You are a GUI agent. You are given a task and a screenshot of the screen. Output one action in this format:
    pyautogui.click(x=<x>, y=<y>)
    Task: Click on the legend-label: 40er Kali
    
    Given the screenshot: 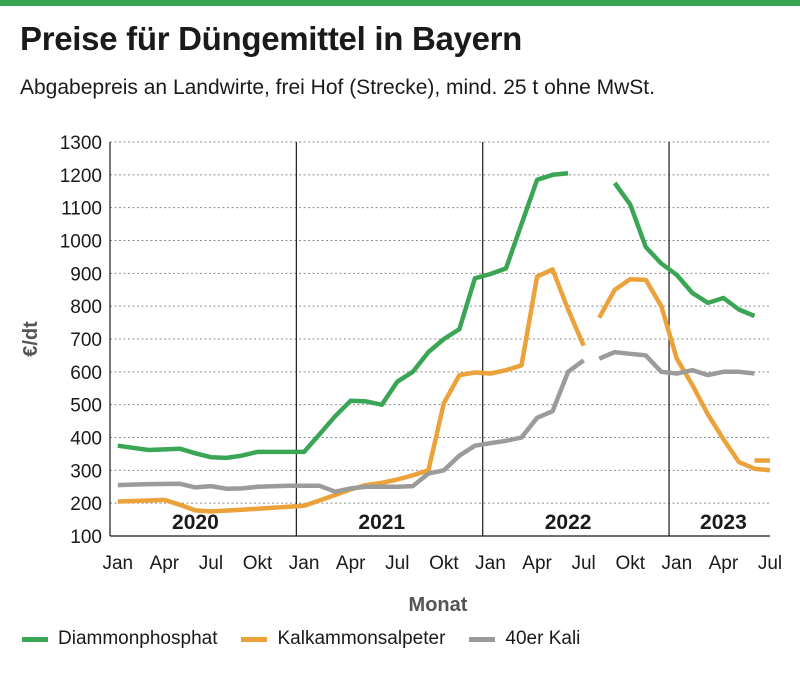 What is the action you would take?
    pyautogui.click(x=543, y=638)
    